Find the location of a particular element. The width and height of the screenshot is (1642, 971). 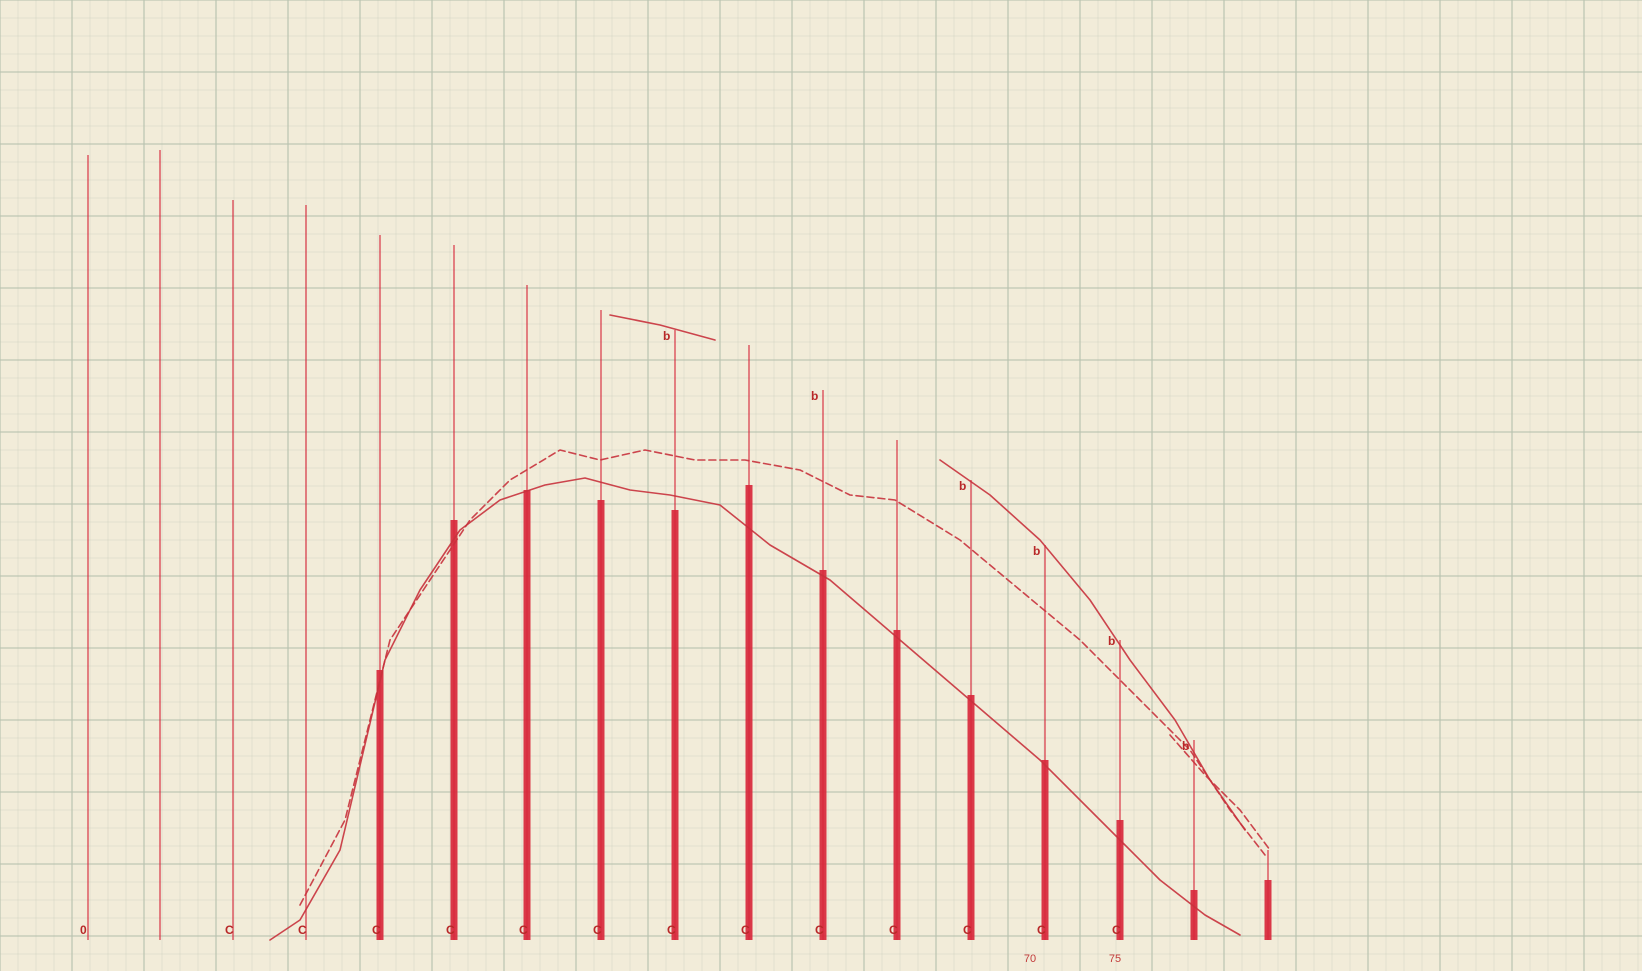

x-tick-labels: 70 75 is located at coordinates (1072, 959).